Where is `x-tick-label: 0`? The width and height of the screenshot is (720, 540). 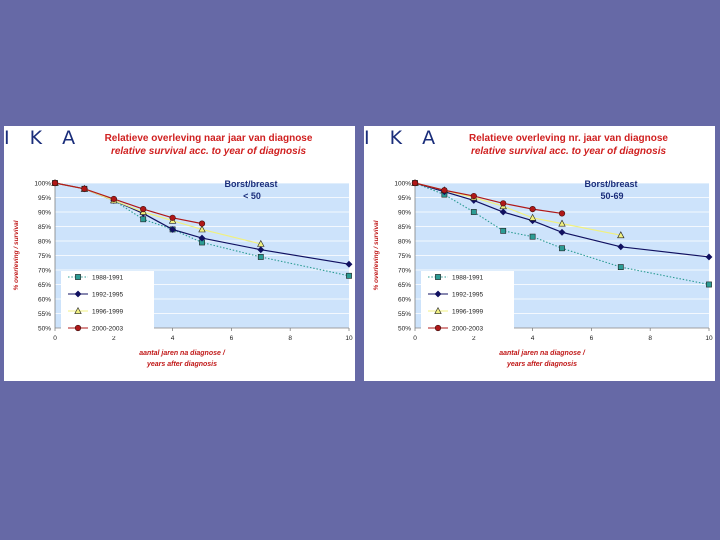 x-tick-label: 0 is located at coordinates (55, 338).